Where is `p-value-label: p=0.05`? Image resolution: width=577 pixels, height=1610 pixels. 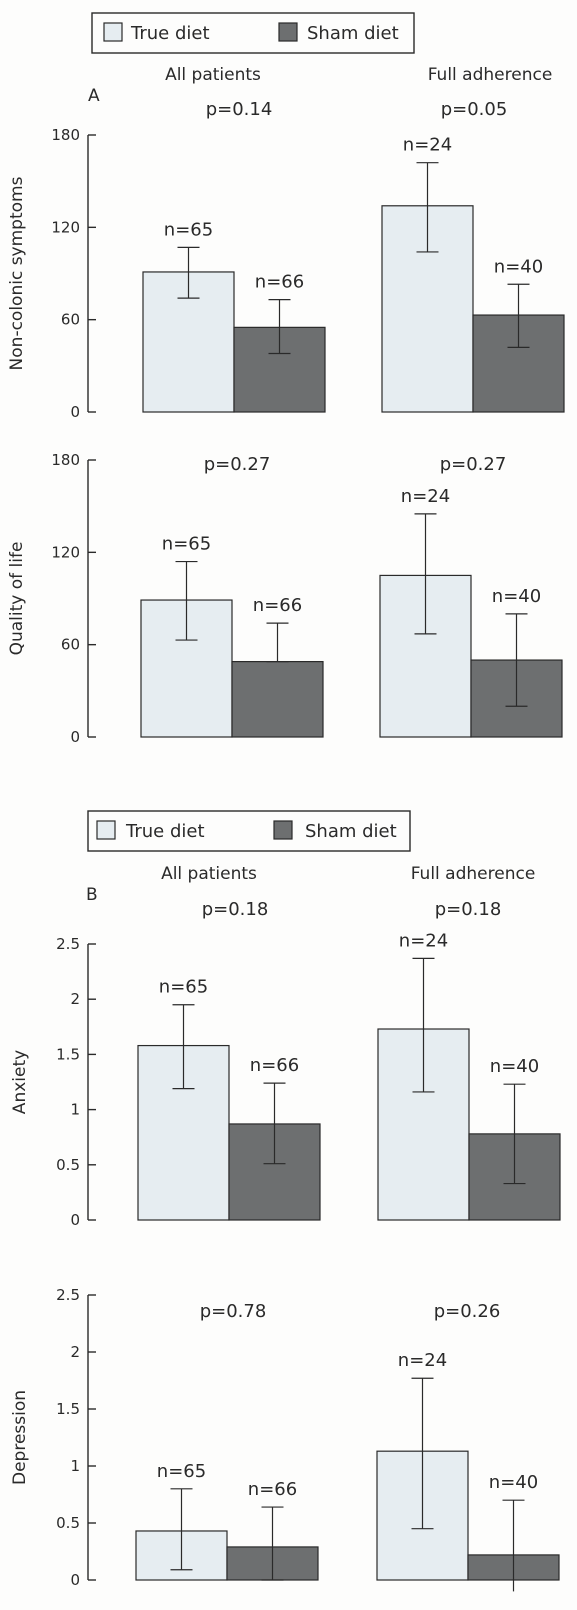 p-value-label: p=0.05 is located at coordinates (474, 109).